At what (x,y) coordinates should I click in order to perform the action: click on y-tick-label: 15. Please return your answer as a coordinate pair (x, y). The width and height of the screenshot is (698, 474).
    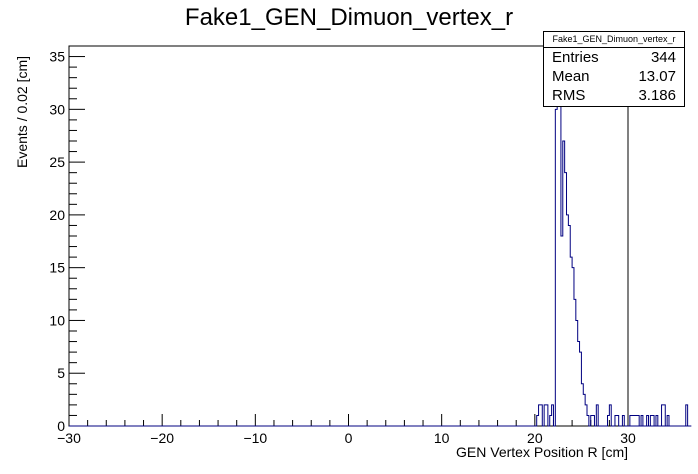
    Looking at the image, I should click on (57, 268).